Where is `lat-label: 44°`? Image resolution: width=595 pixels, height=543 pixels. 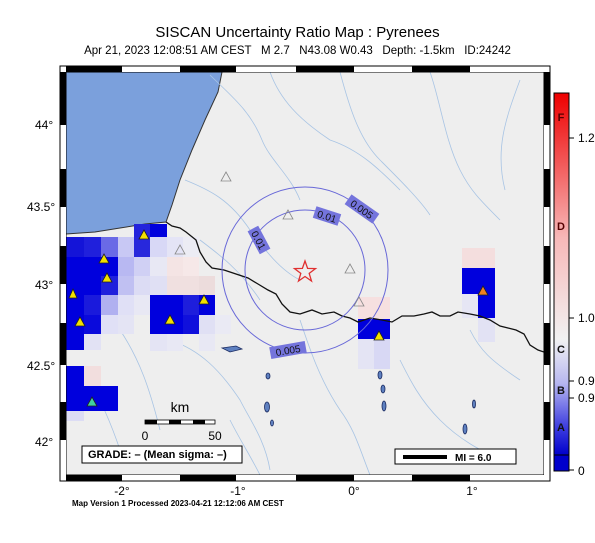
lat-label: 44° is located at coordinates (44, 125).